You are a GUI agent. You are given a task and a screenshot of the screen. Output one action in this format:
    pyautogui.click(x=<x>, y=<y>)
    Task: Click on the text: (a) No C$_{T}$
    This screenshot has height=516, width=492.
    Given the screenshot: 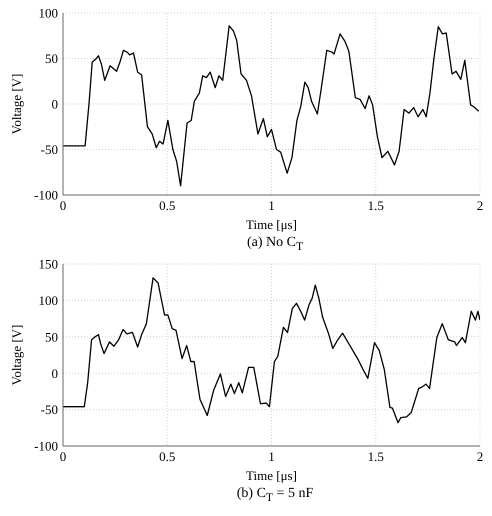 What is the action you would take?
    pyautogui.click(x=275, y=244)
    